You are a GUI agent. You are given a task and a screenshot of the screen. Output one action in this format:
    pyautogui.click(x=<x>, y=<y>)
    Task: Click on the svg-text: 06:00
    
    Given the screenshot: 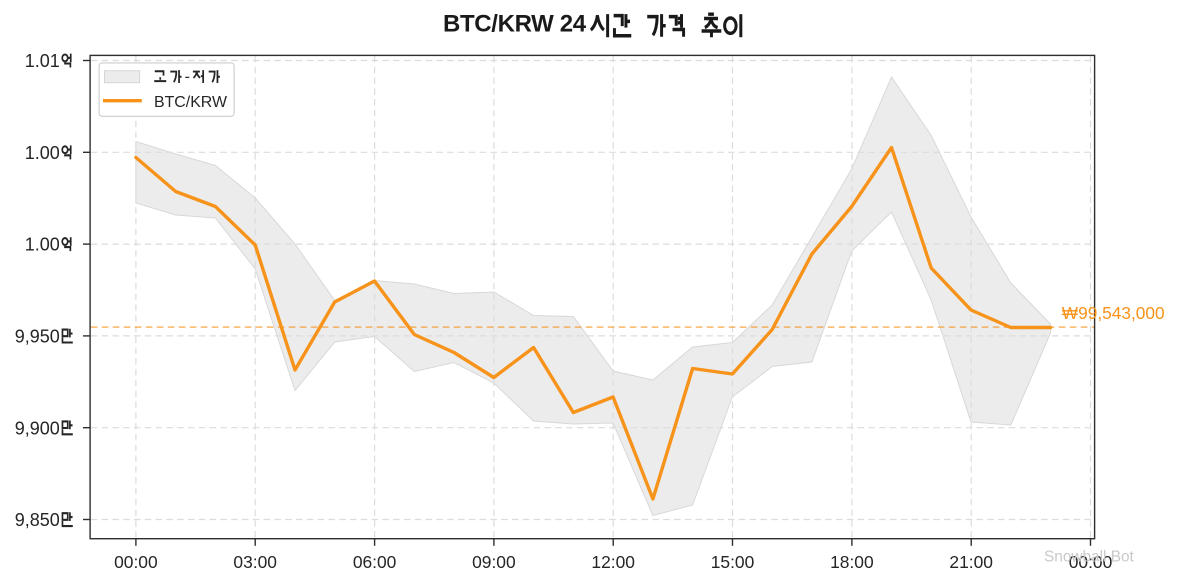 What is the action you would take?
    pyautogui.click(x=375, y=562)
    